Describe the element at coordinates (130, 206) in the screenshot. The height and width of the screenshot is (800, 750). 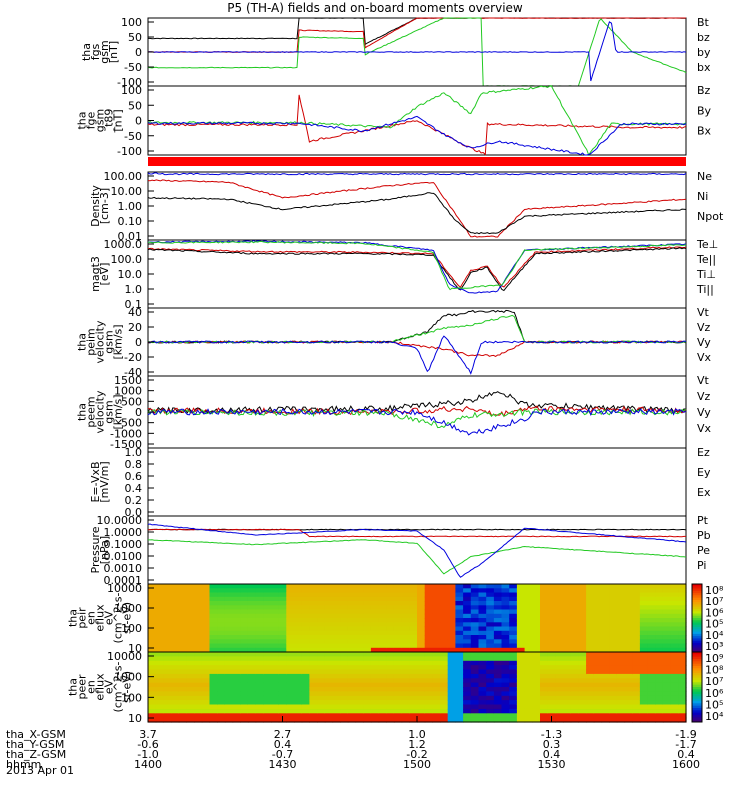
I see `ytick-density: 1.00` at that location.